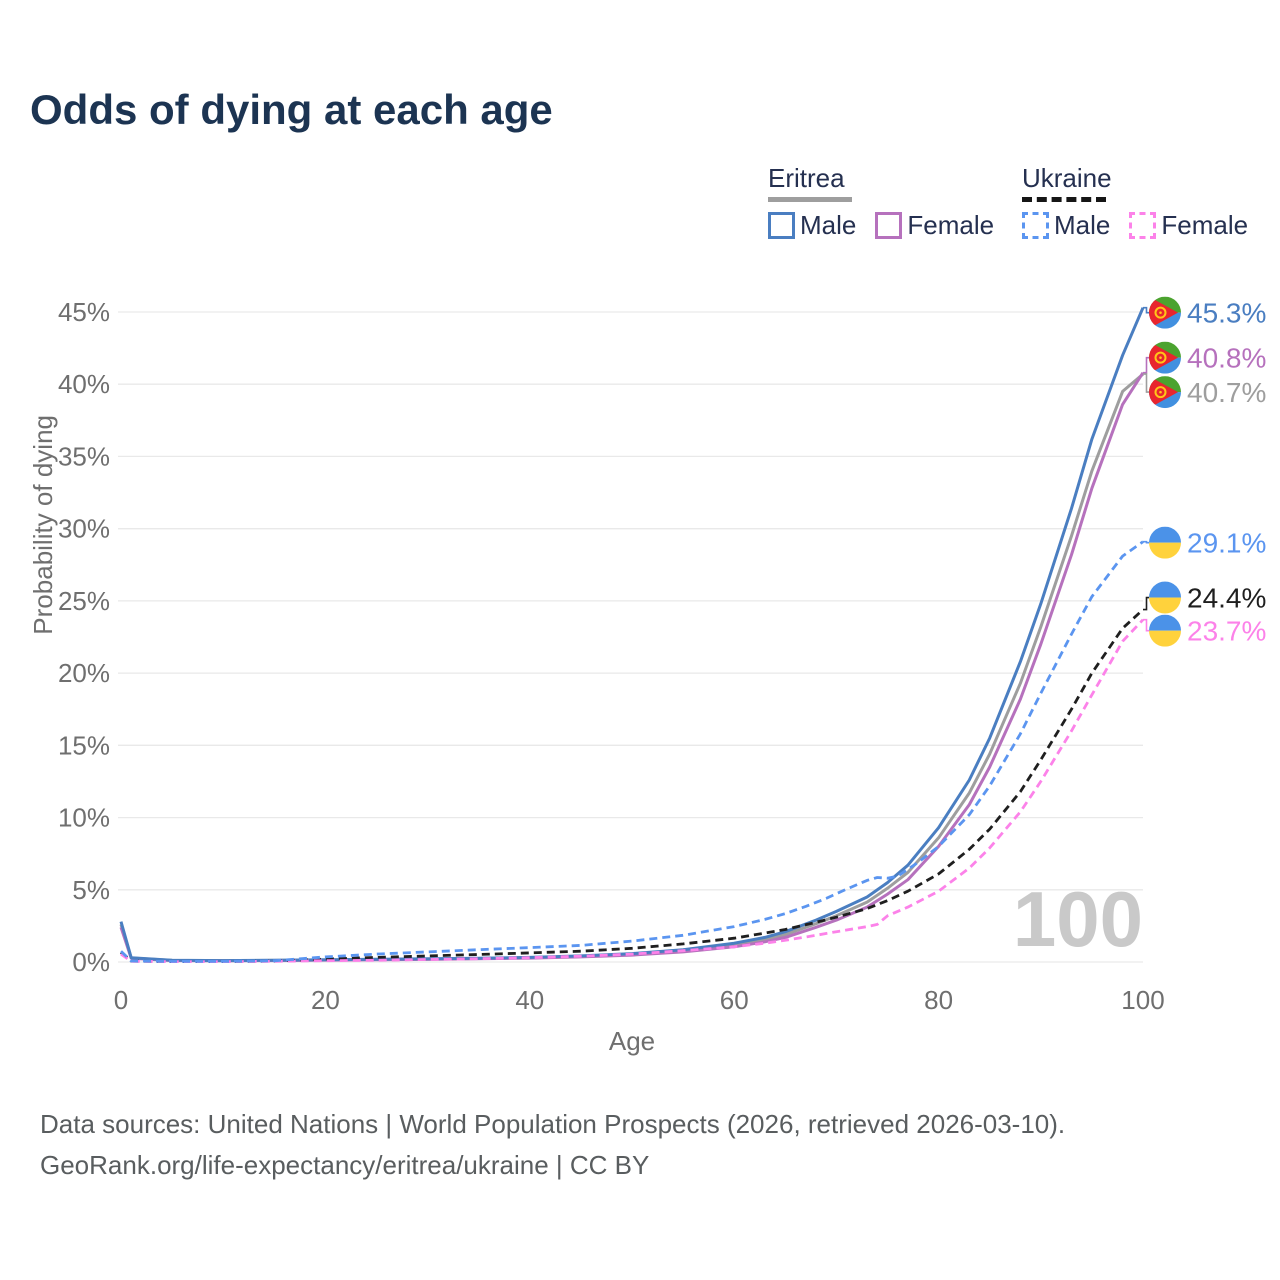 The height and width of the screenshot is (1280, 1280). I want to click on legend-item-ukraine-male: Male, so click(1066, 225).